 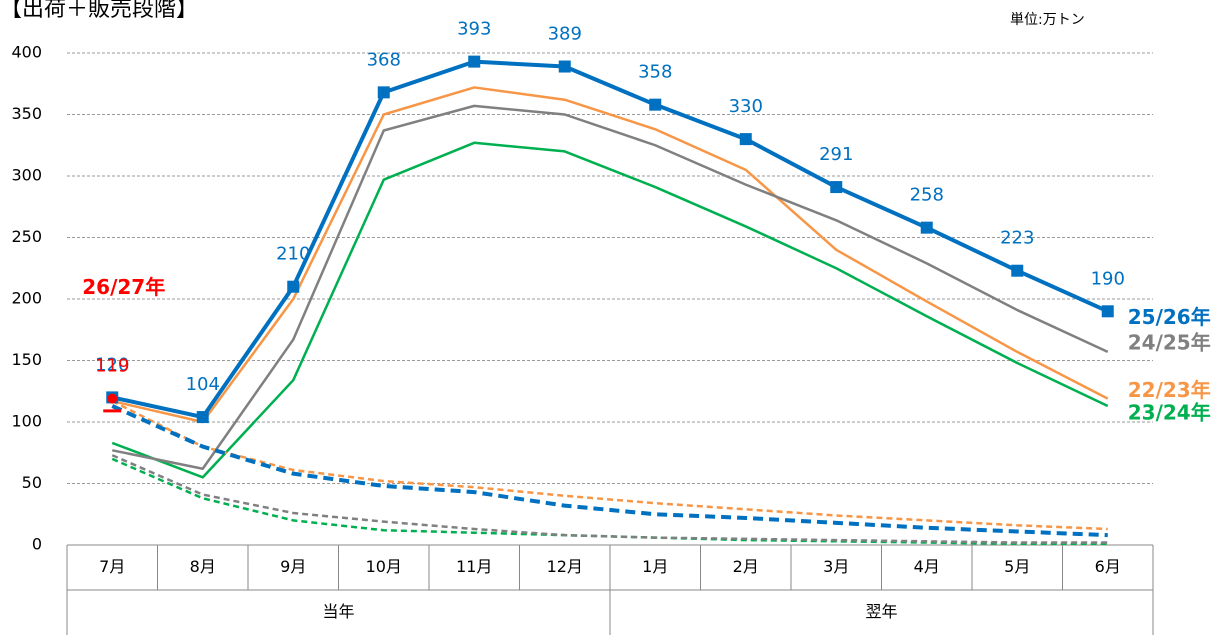 I want to click on data-label: 190, so click(x=1108, y=278).